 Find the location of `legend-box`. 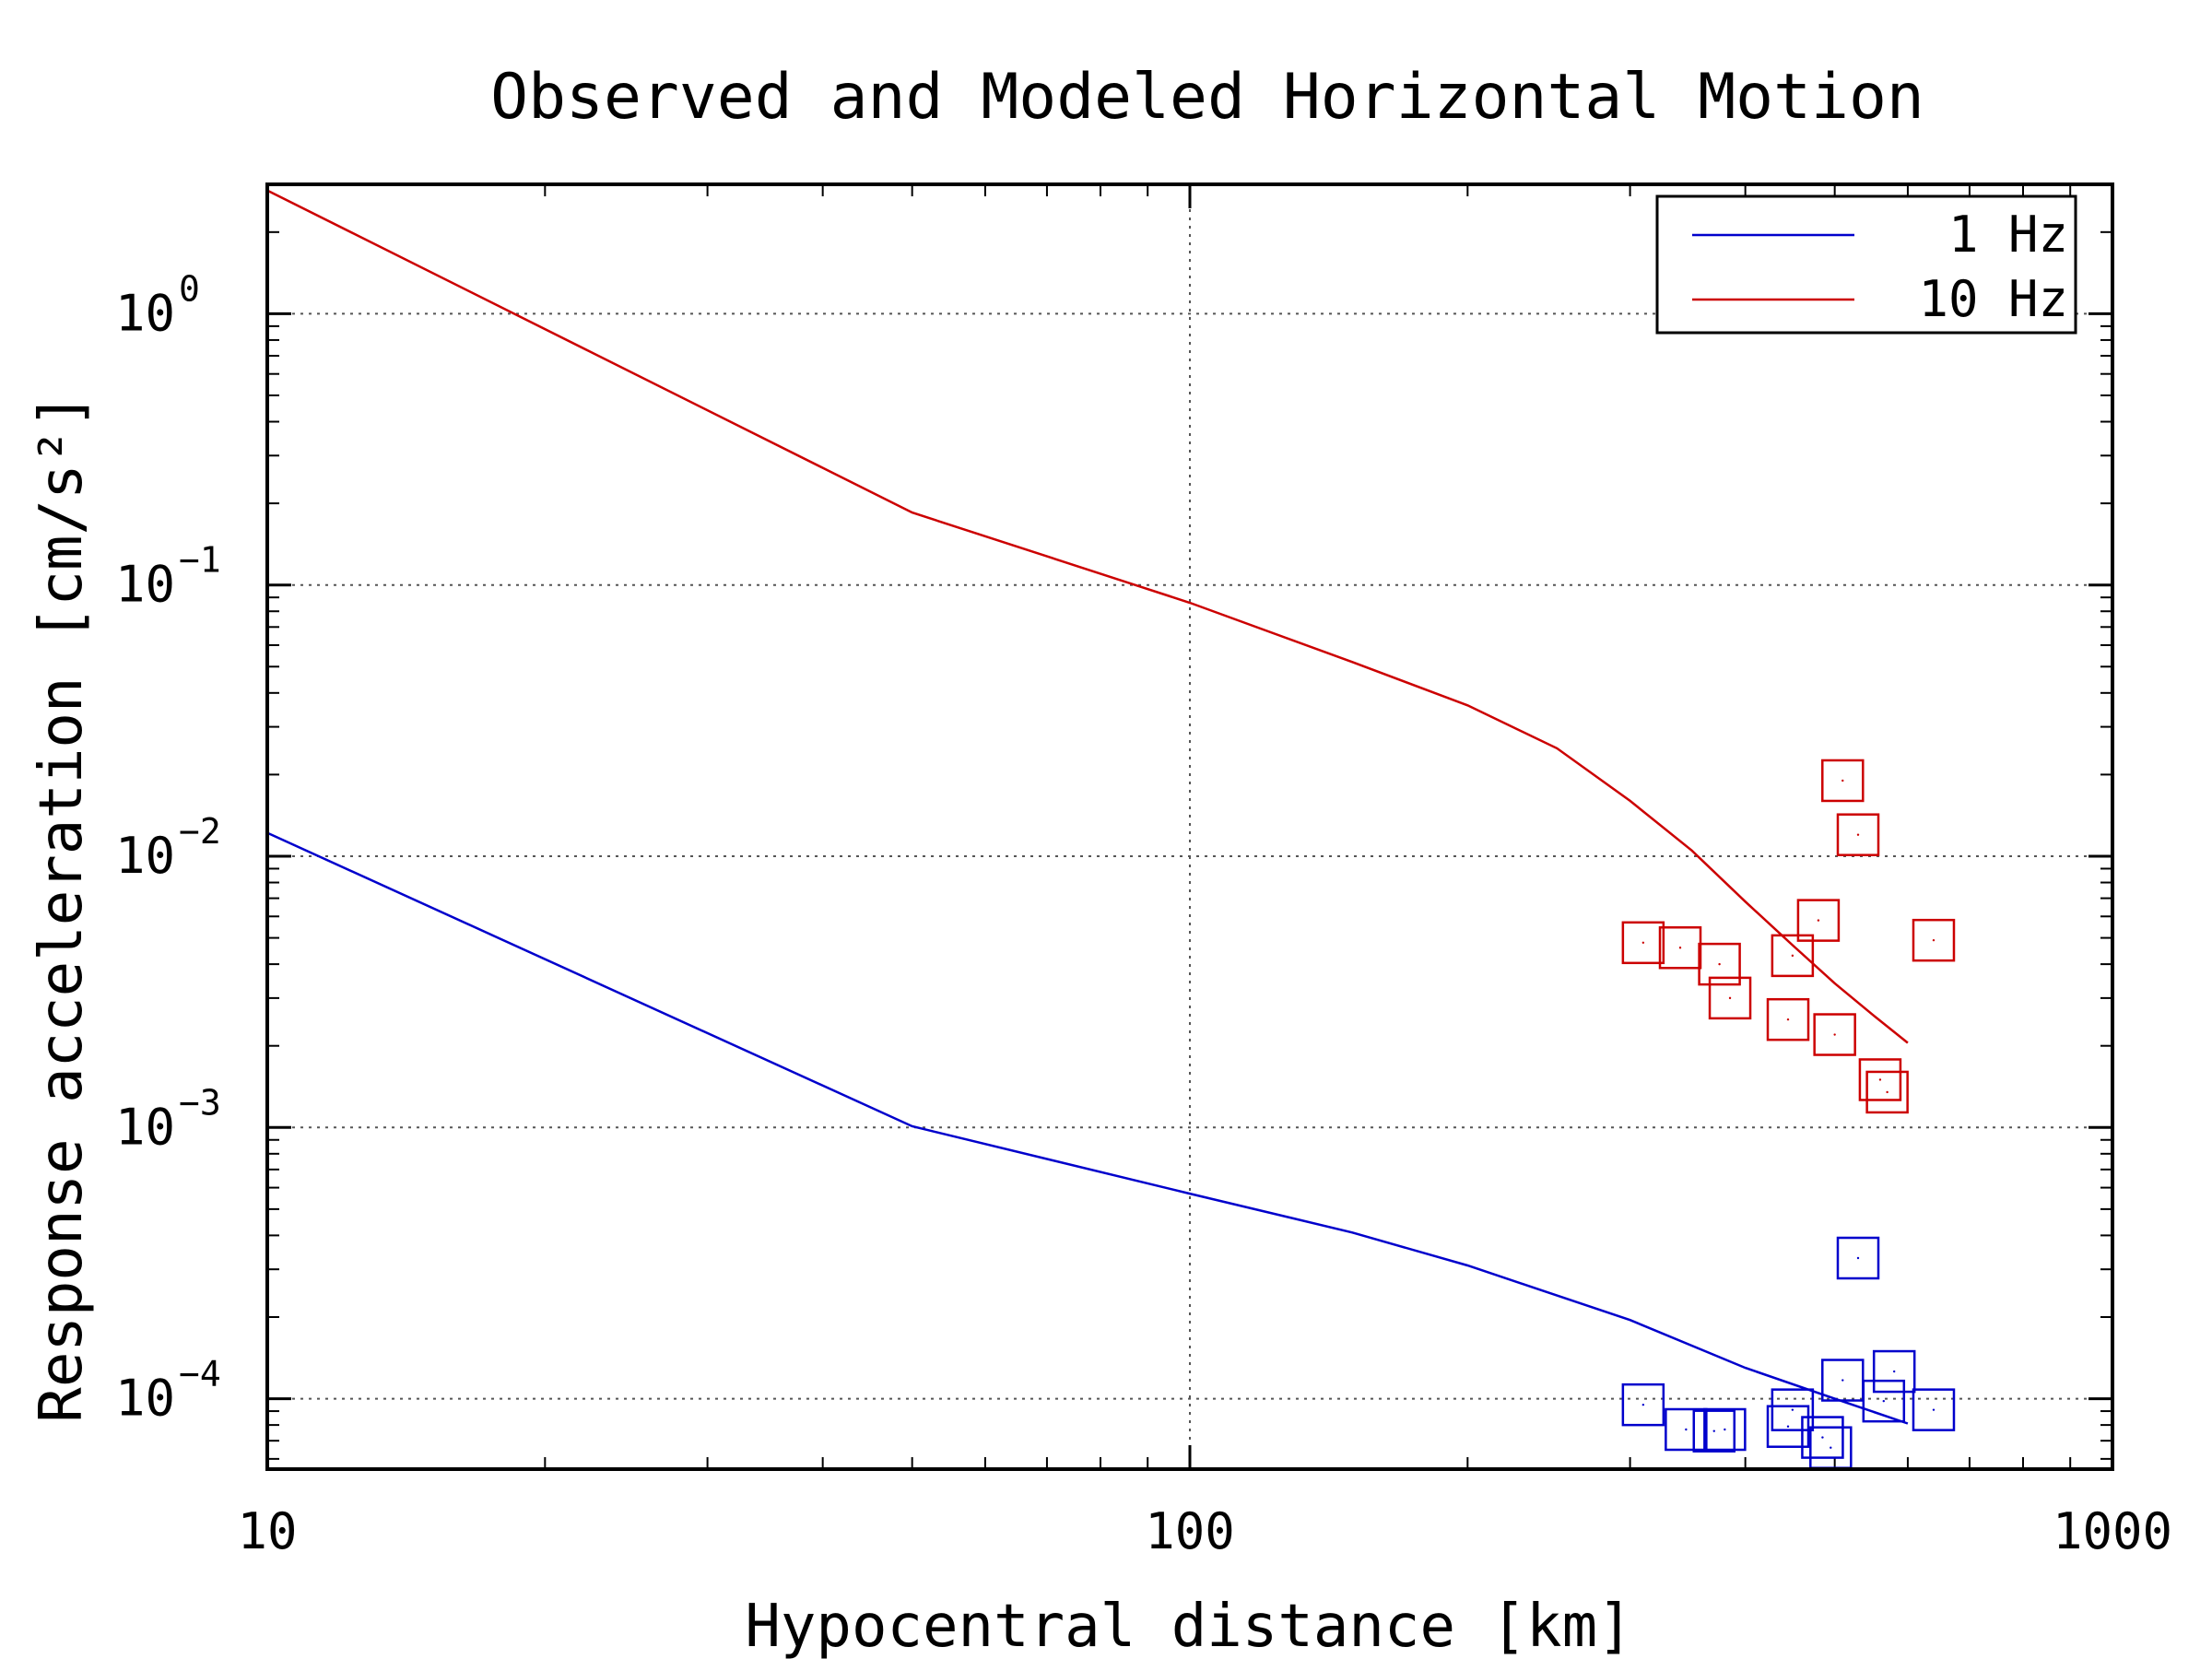

legend-box is located at coordinates (1866, 264).